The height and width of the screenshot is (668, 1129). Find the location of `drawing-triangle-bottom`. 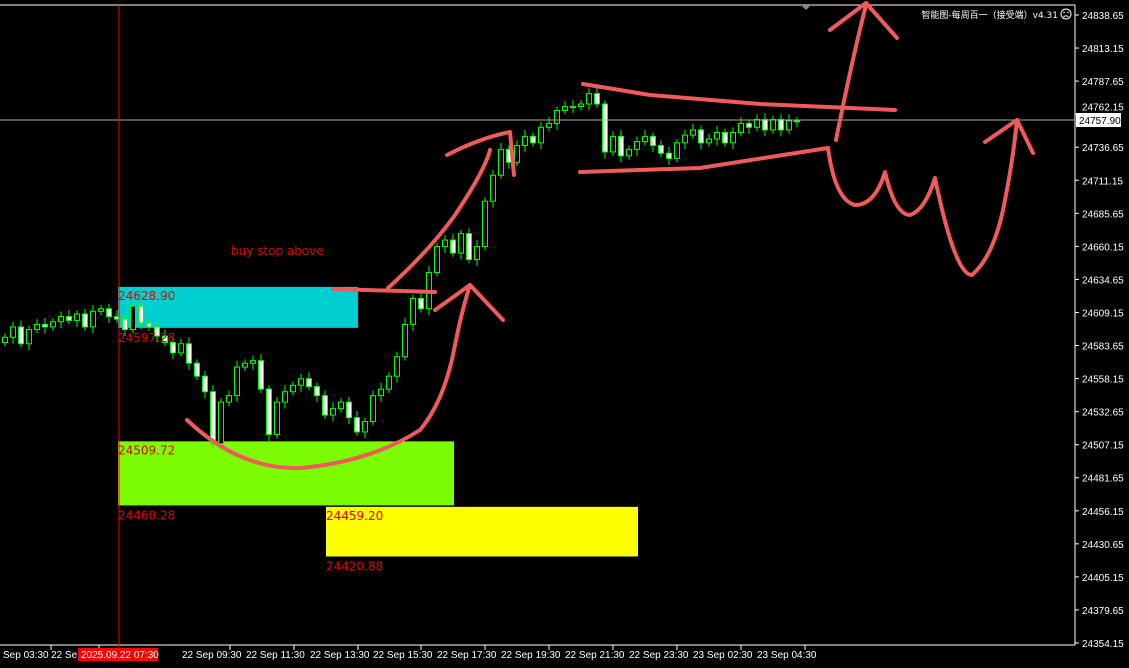

drawing-triangle-bottom is located at coordinates (704, 160).